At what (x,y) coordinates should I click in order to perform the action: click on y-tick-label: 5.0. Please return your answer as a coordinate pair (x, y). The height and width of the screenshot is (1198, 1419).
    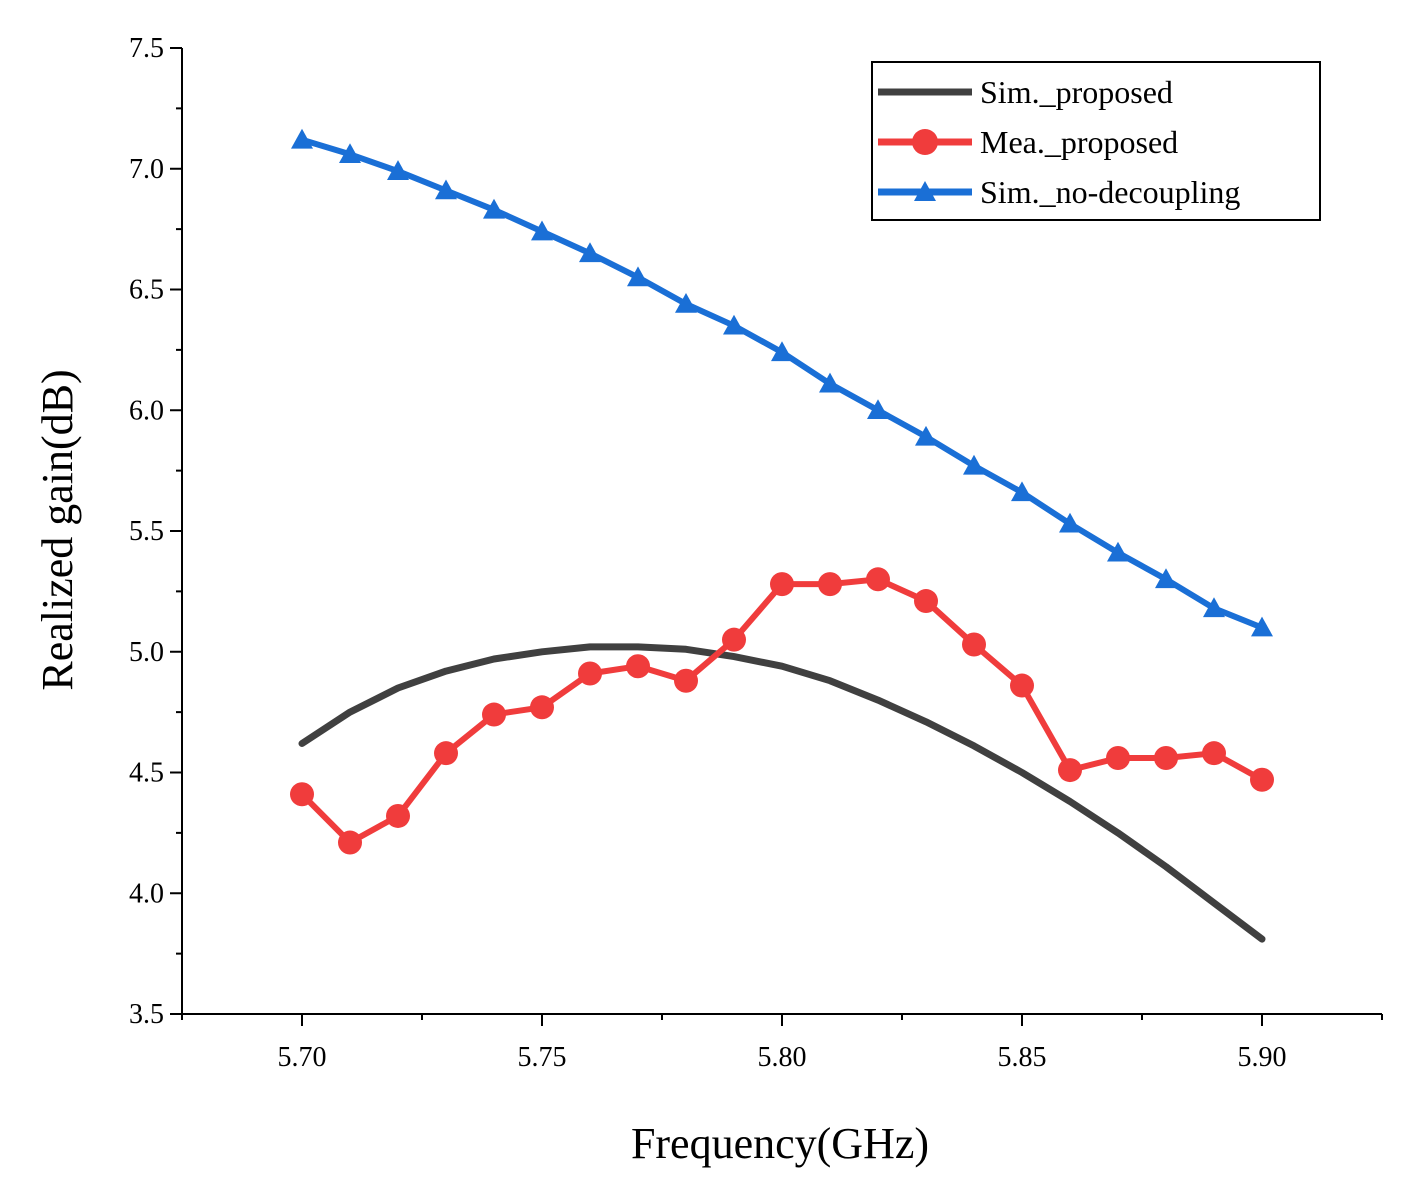
    Looking at the image, I should click on (146, 652).